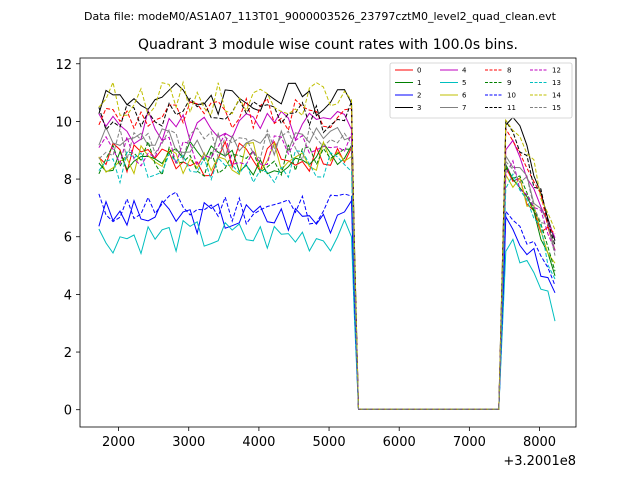 Image resolution: width=640 pixels, height=480 pixels. Describe the element at coordinates (556, 108) in the screenshot. I see `legend-label-15: 15` at that location.